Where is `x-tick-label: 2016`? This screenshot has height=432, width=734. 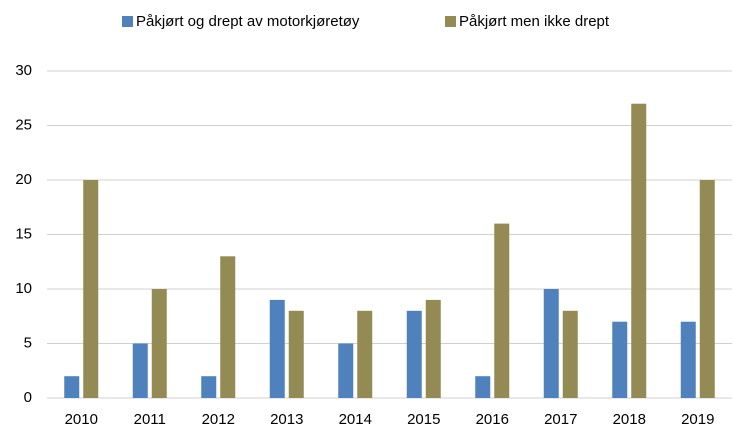
x-tick-label: 2016 is located at coordinates (492, 419).